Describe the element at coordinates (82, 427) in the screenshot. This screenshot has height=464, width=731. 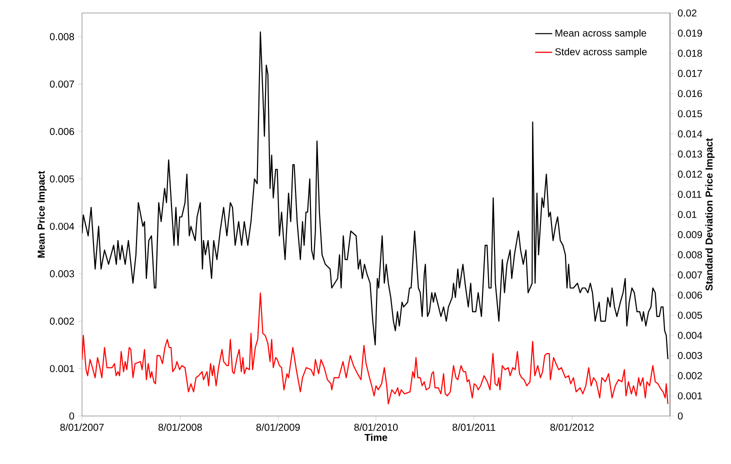
I see `x-tick-label: 8/01/2007` at that location.